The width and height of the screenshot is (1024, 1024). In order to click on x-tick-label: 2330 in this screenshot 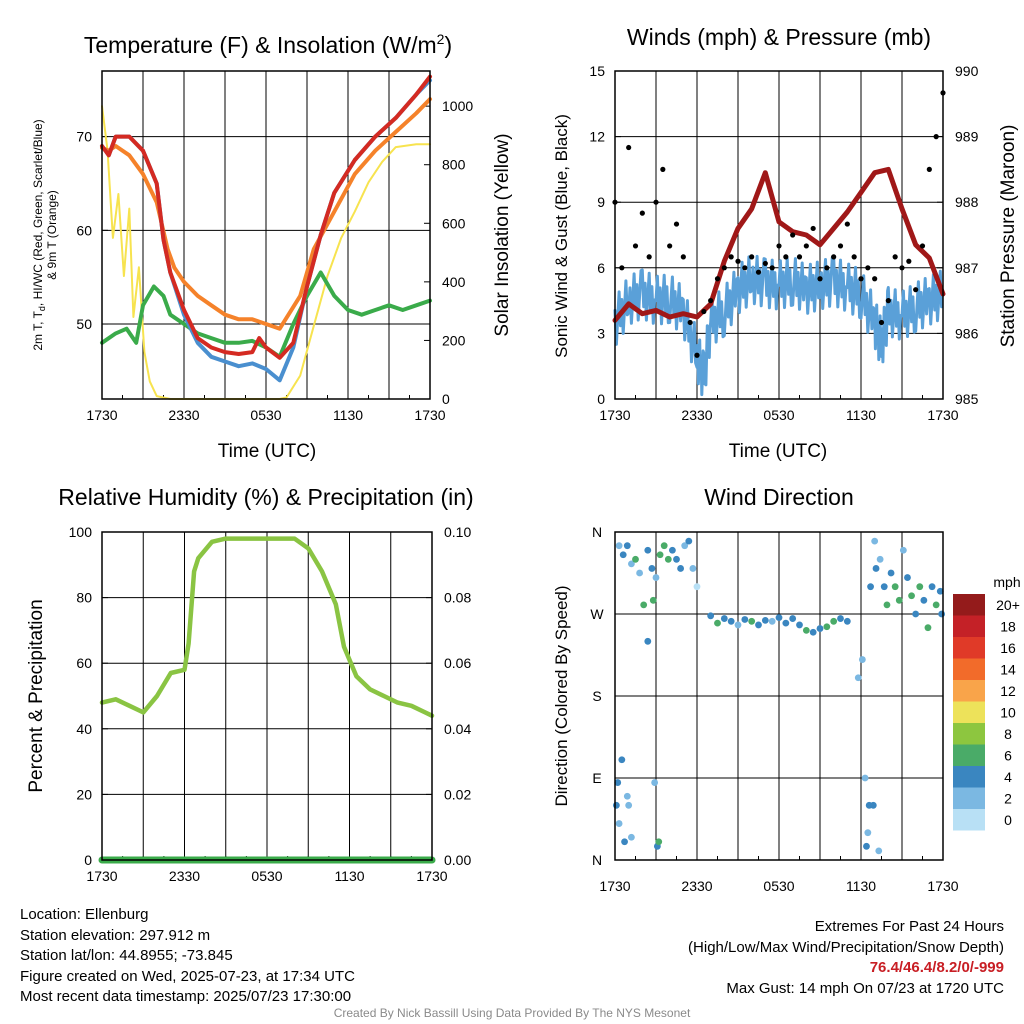, I will do `click(184, 876)`.